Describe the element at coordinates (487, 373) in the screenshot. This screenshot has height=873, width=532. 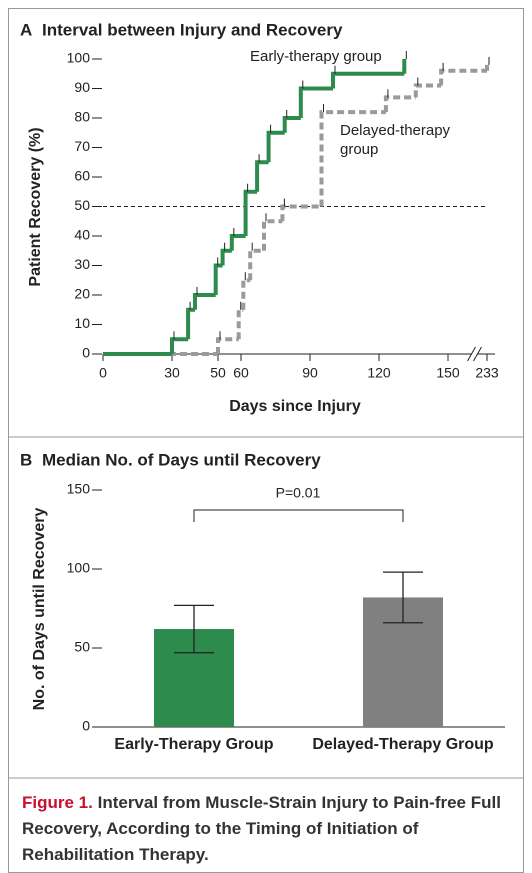
I see `x-tick-label: 233` at that location.